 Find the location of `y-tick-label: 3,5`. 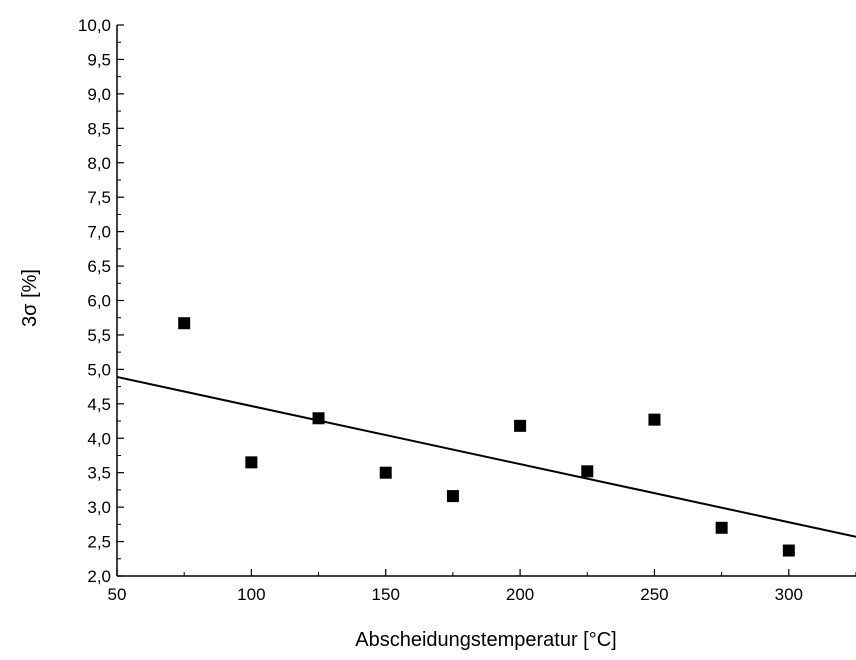

y-tick-label: 3,5 is located at coordinates (99, 473).